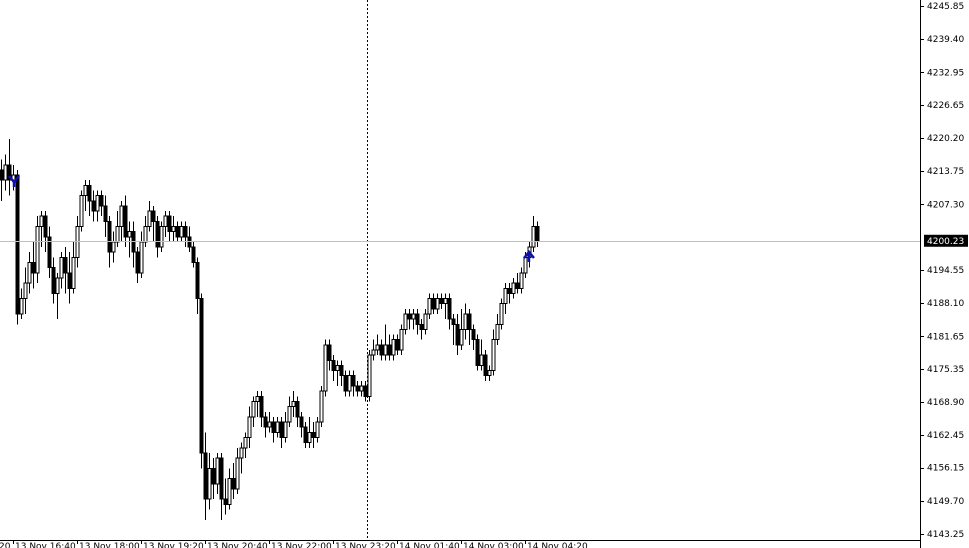 This screenshot has width=969, height=548. Describe the element at coordinates (945, 337) in the screenshot. I see `y-tick-label: 4181.65` at that location.